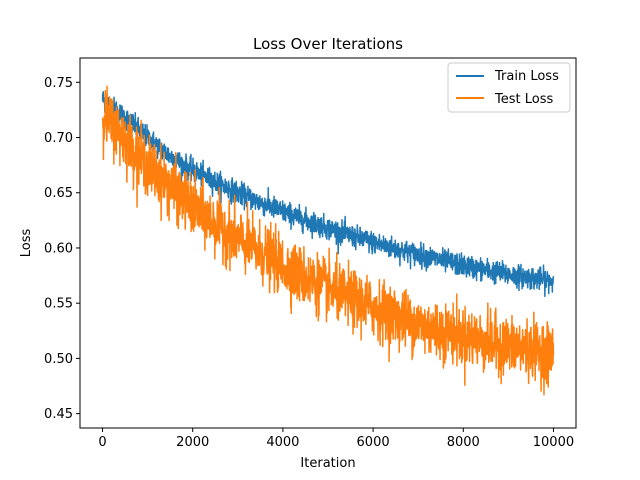 The image size is (640, 480). Describe the element at coordinates (282, 442) in the screenshot. I see `x-tick-label: 4000` at that location.